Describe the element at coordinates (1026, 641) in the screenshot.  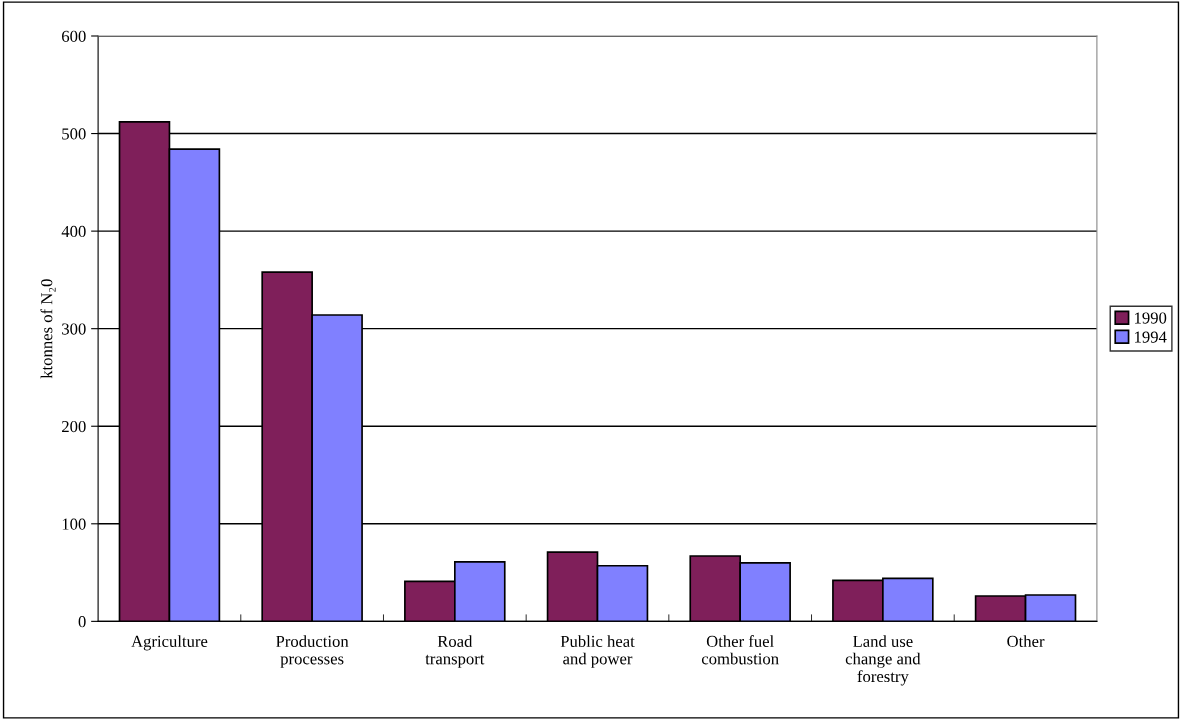
I see `x-tick-label: Other` at that location.